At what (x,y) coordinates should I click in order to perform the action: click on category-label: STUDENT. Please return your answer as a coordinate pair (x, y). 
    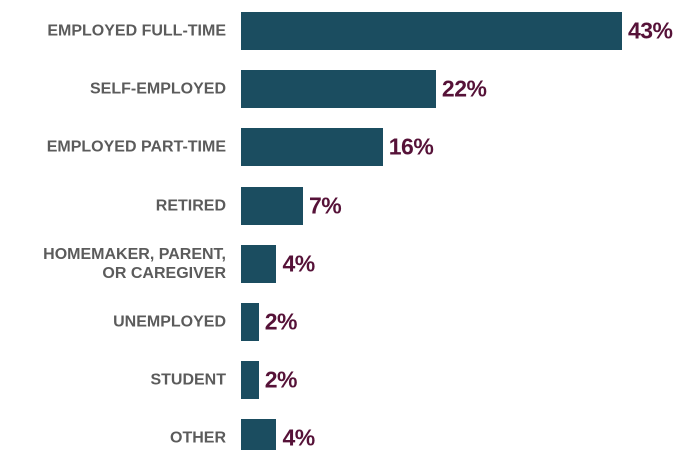
    Looking at the image, I should click on (188, 380).